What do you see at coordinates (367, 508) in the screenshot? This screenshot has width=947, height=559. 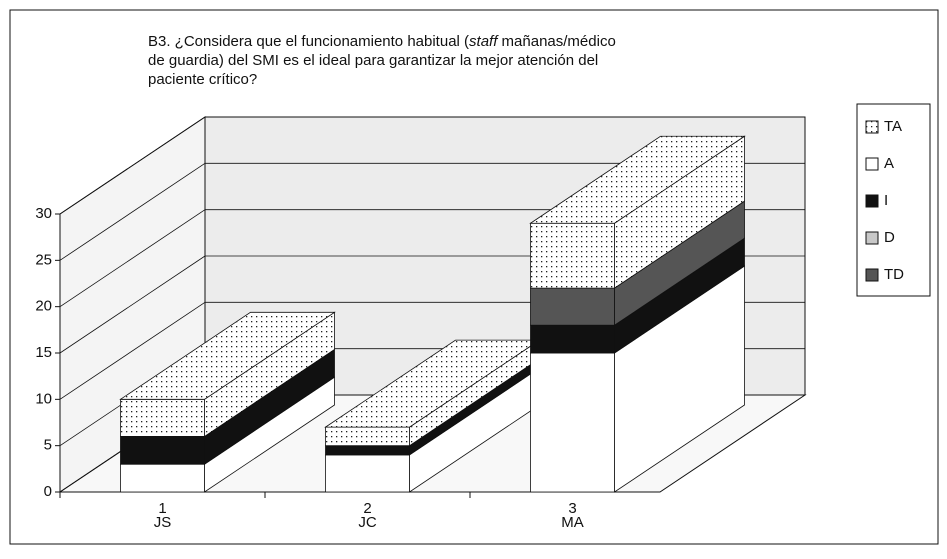 I see `x-tick-label: 2` at bounding box center [367, 508].